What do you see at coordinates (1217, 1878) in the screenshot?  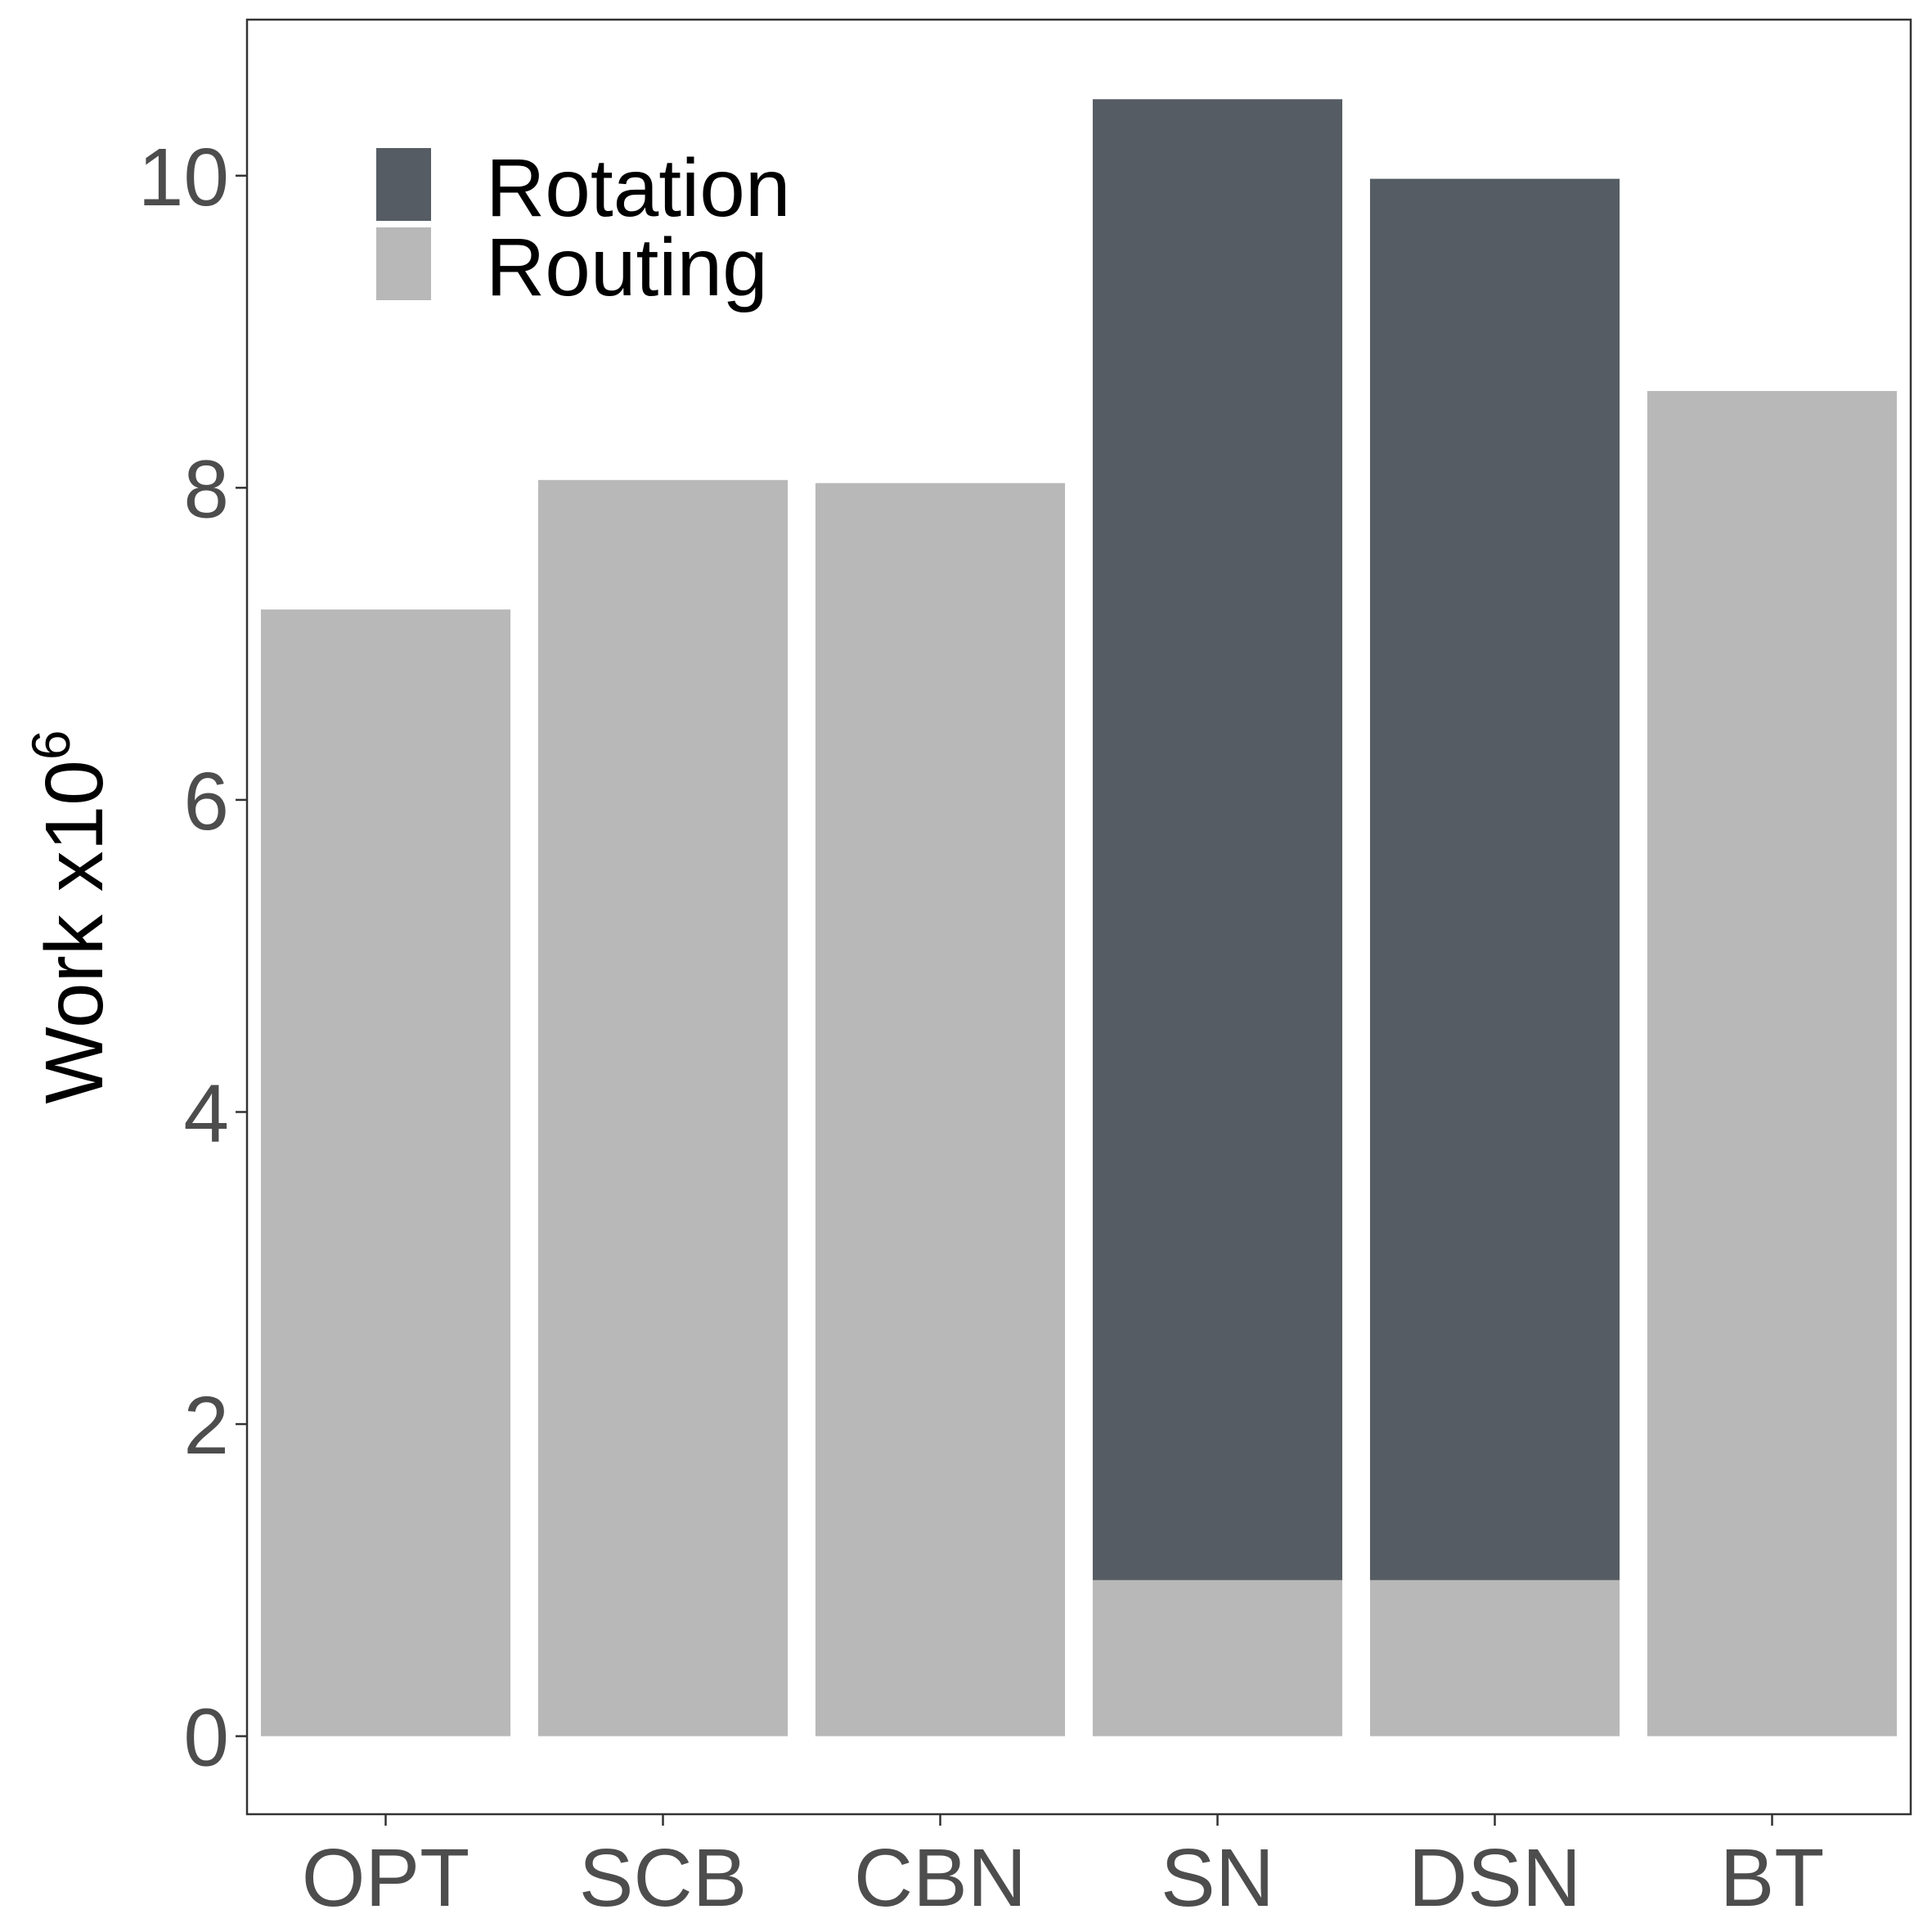 I see `x-tick-label: SN` at bounding box center [1217, 1878].